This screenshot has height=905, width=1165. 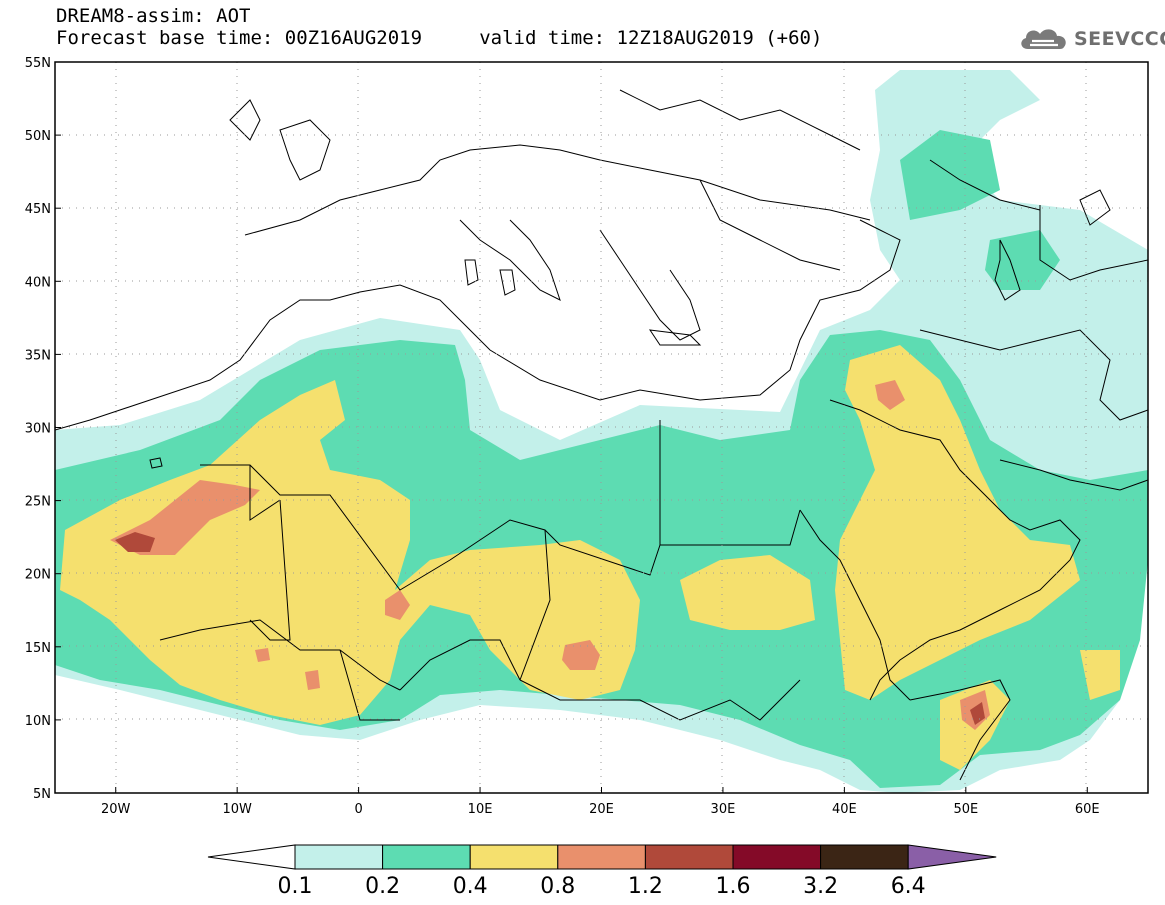 What do you see at coordinates (38, 355) in the screenshot?
I see `lat-tick-label: 35N` at bounding box center [38, 355].